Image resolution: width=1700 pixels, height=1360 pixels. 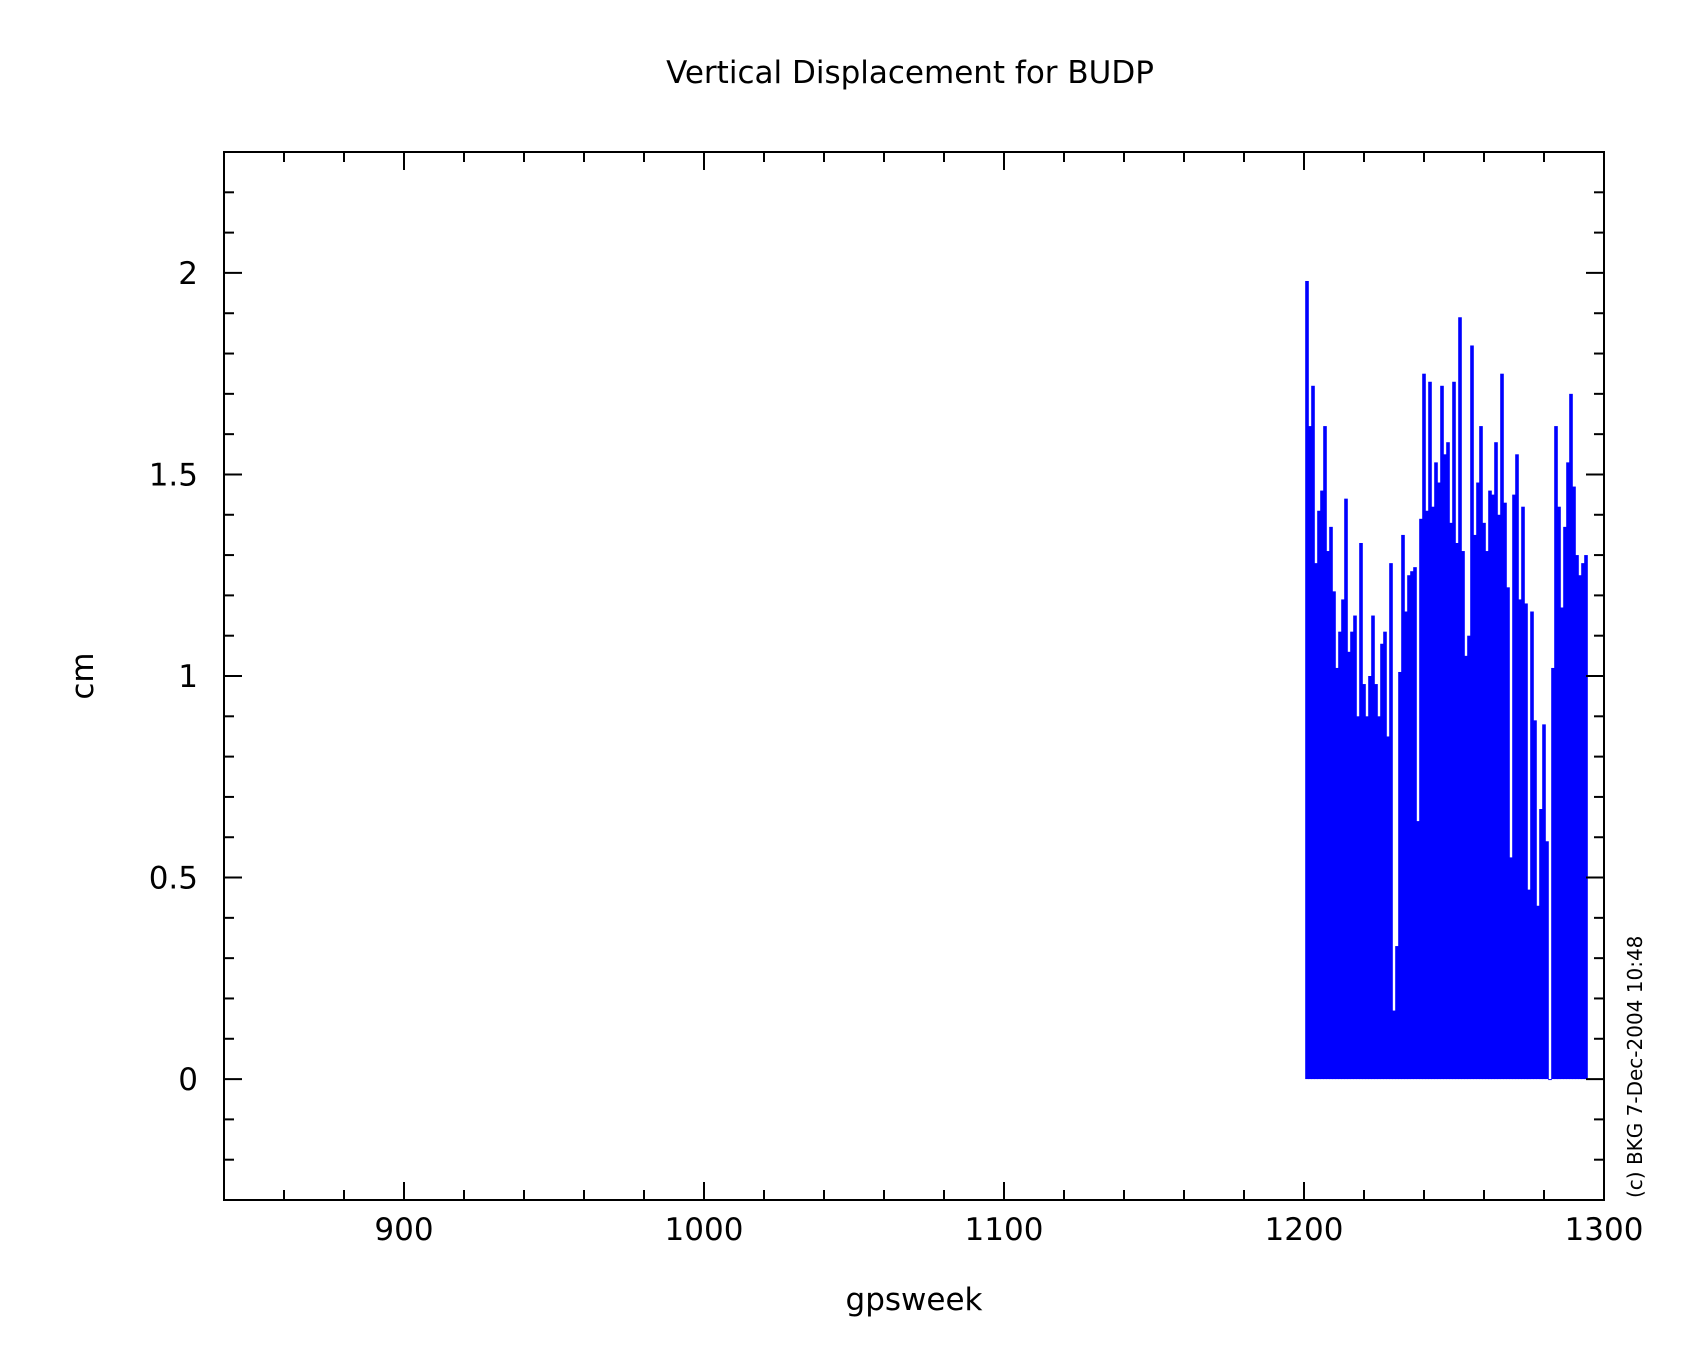 What do you see at coordinates (188, 274) in the screenshot?
I see `y-tick-label: 2` at bounding box center [188, 274].